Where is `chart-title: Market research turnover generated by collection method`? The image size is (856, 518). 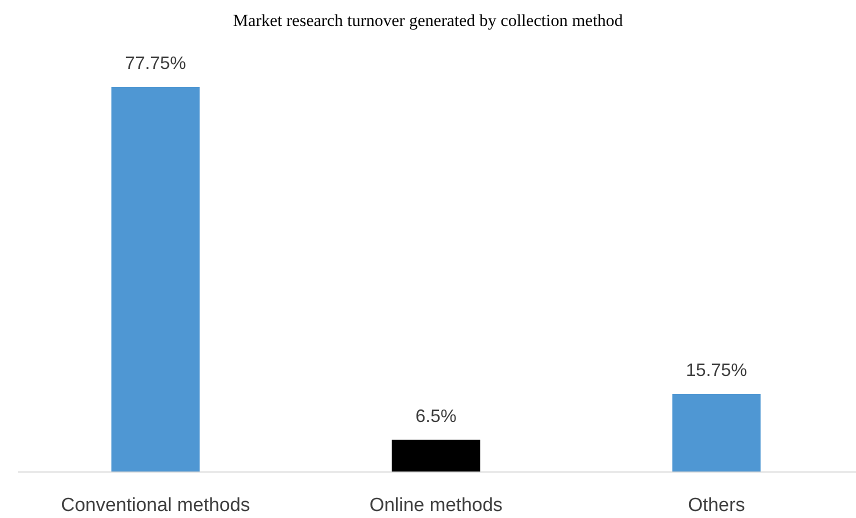
chart-title: Market research turnover generated by collection method is located at coordinates (428, 20).